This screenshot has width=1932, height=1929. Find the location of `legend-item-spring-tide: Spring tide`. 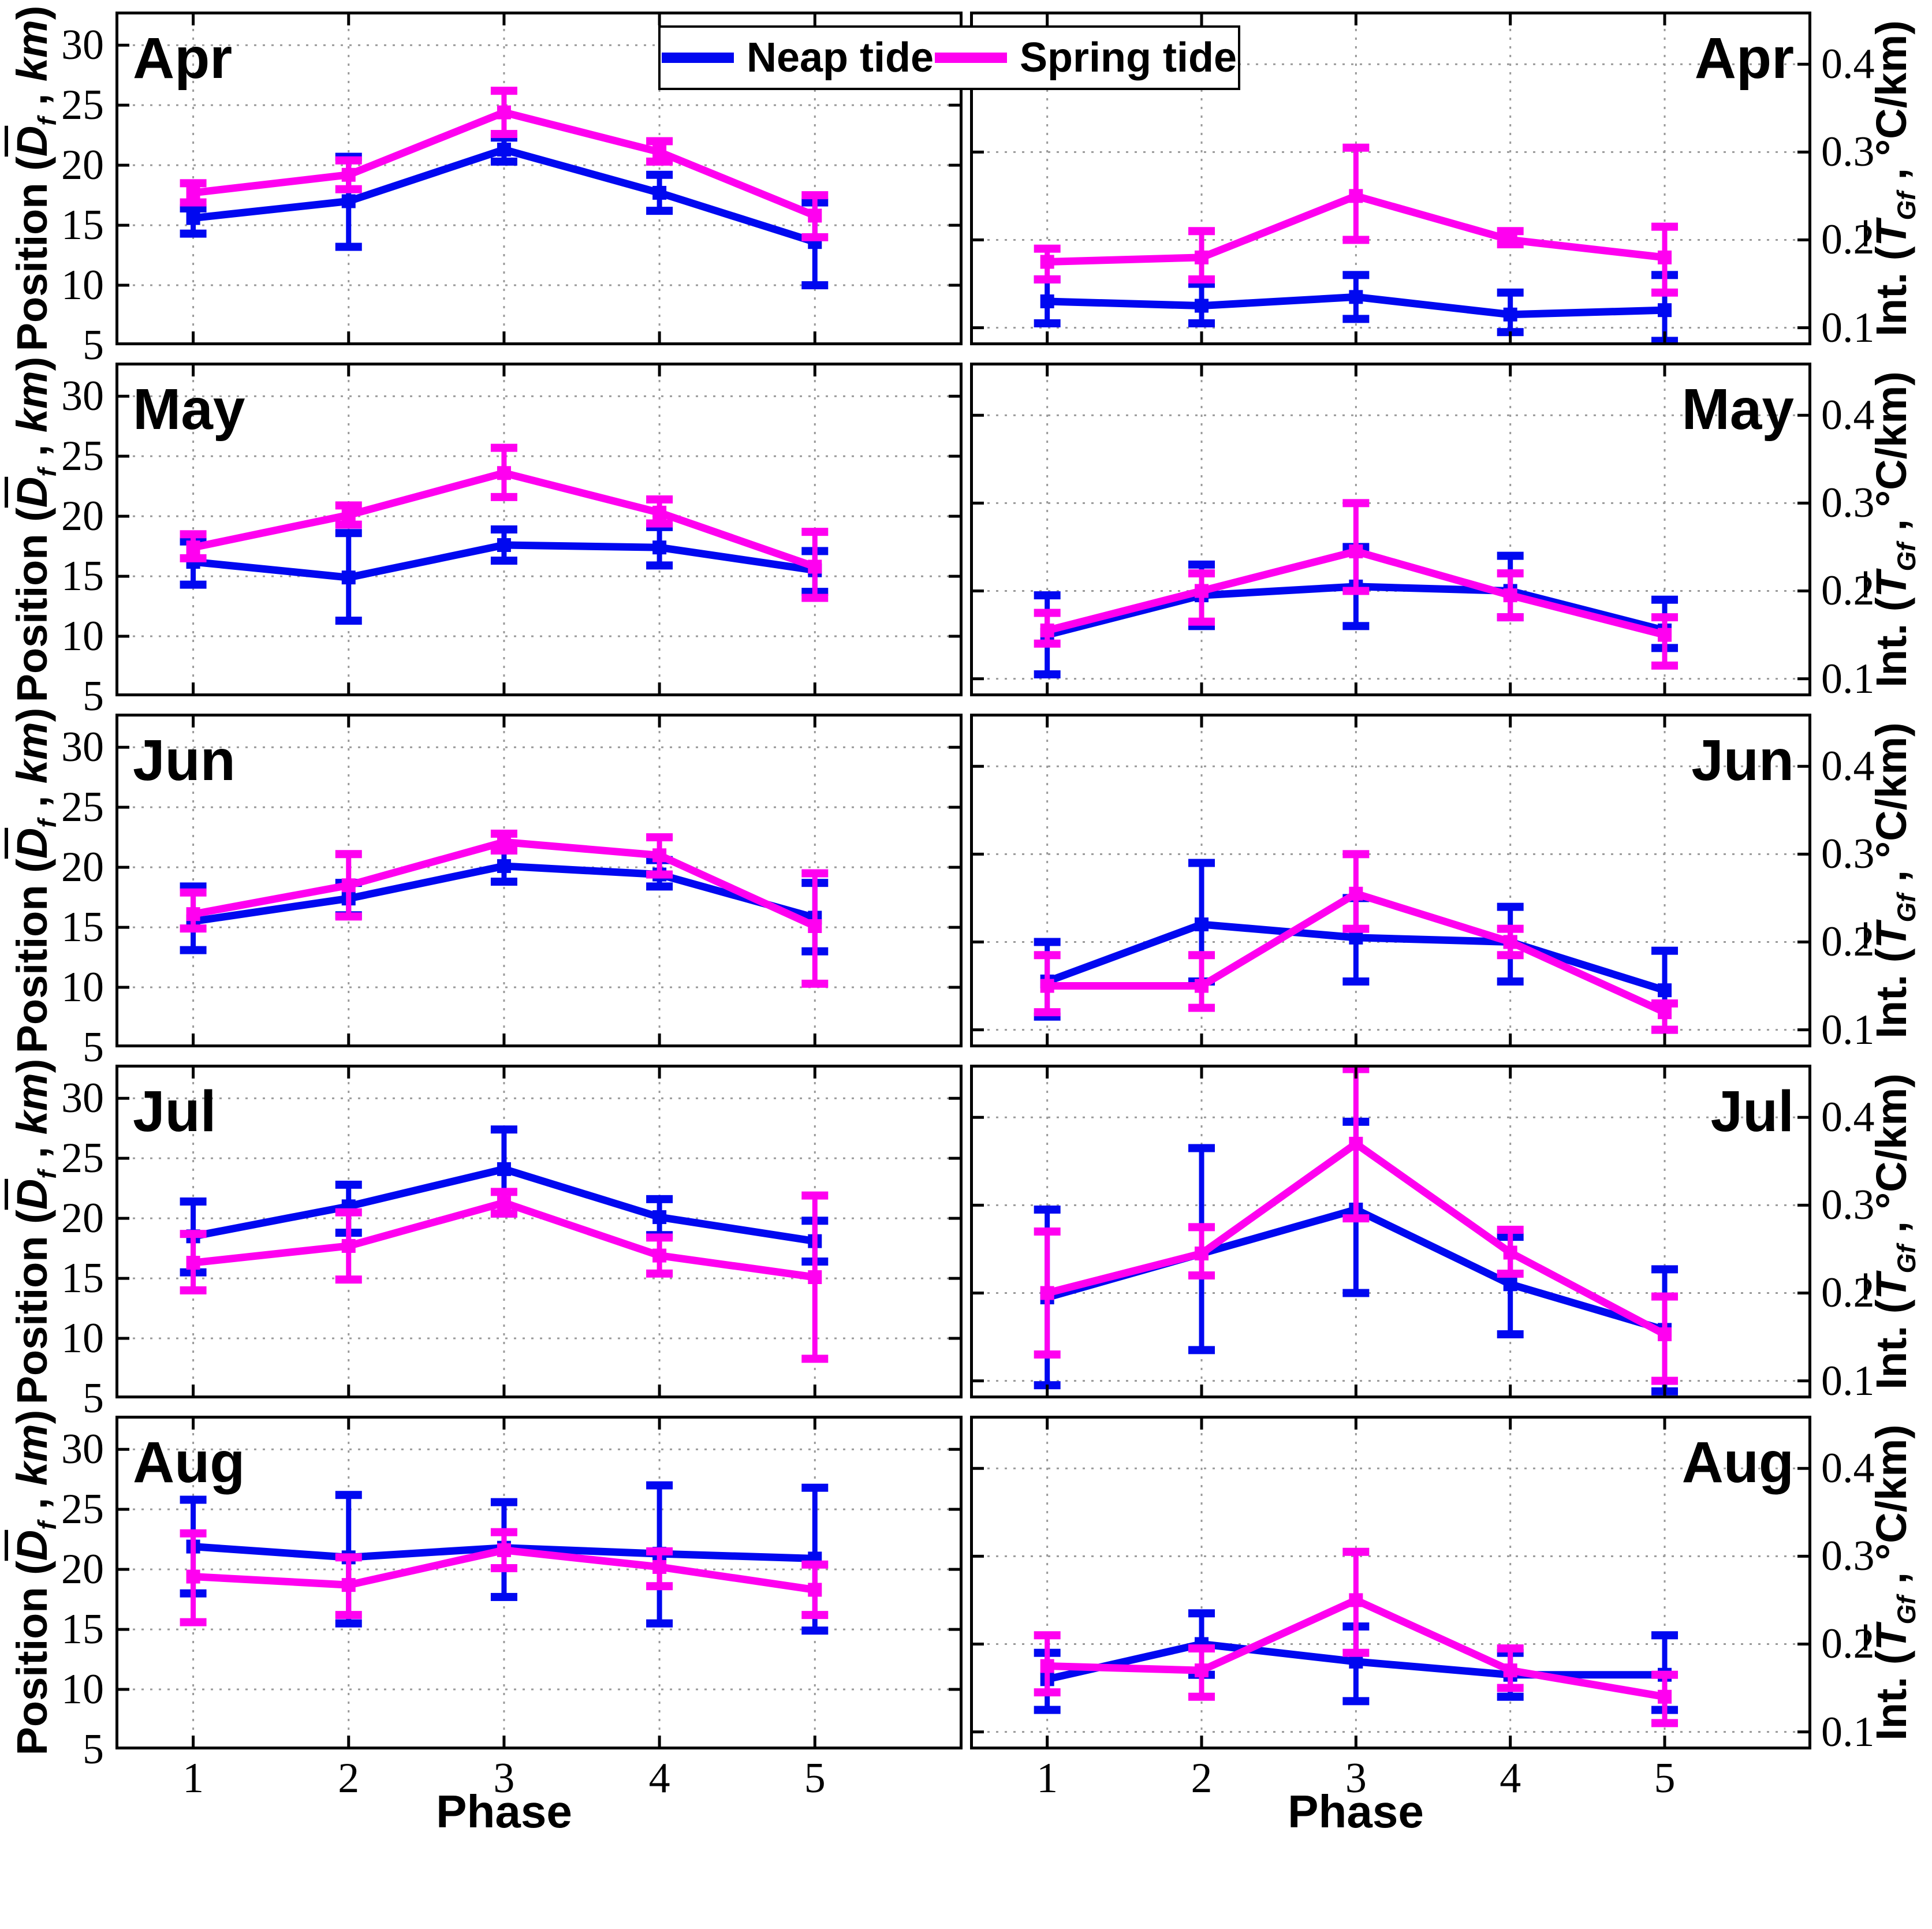

legend-item-spring-tide: Spring tide is located at coordinates (1086, 57).